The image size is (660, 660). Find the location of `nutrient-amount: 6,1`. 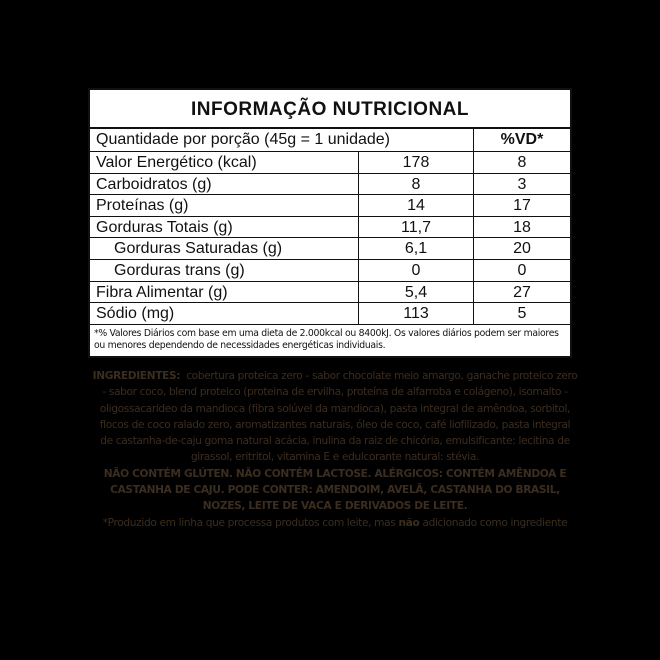

nutrient-amount: 6,1 is located at coordinates (415, 248).